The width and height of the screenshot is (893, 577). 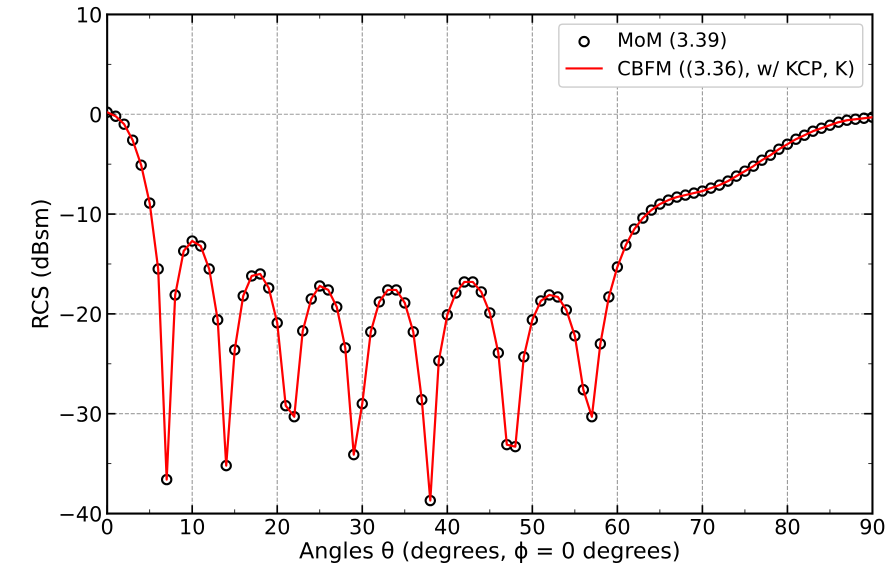 I want to click on x-tick-label: 0, so click(x=107, y=526).